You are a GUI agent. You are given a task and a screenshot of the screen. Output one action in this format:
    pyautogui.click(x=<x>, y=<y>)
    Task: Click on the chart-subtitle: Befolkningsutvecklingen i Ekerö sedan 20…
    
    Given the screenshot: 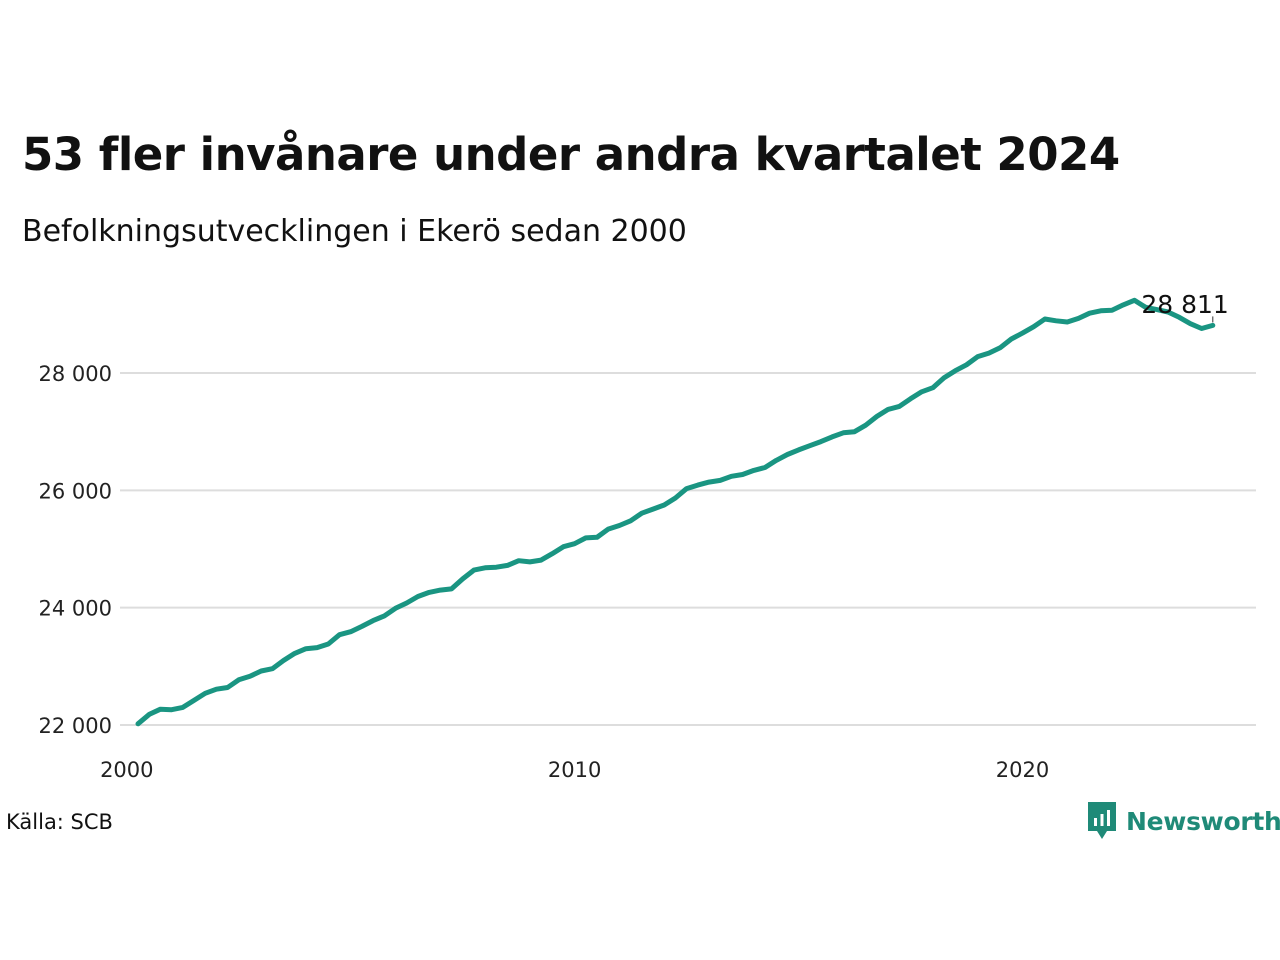 What is the action you would take?
    pyautogui.click(x=354, y=231)
    